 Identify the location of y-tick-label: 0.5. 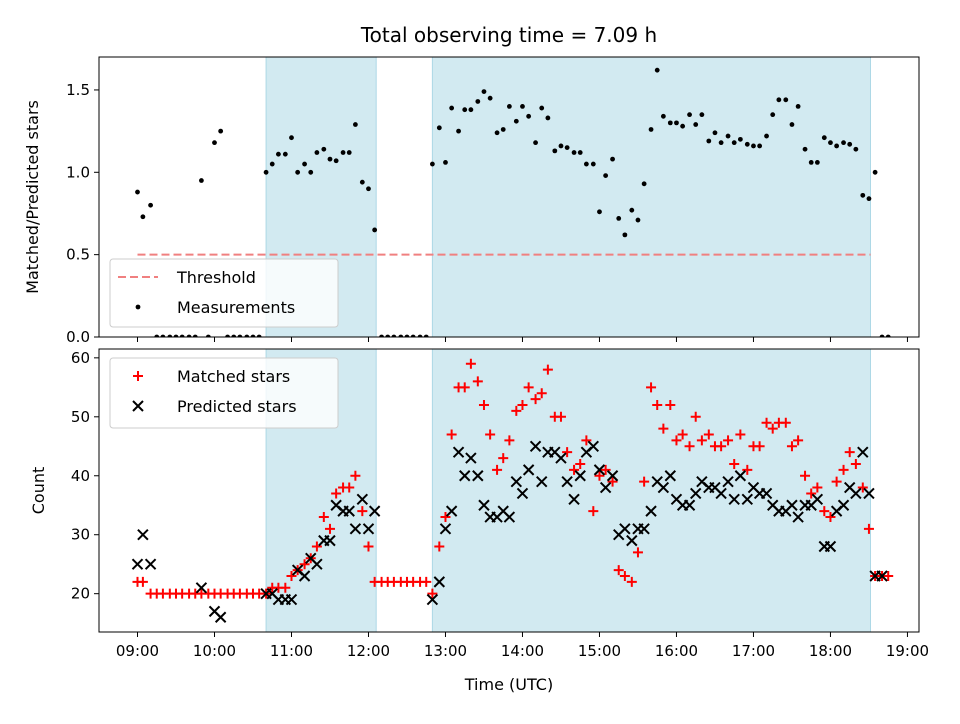
(78, 255).